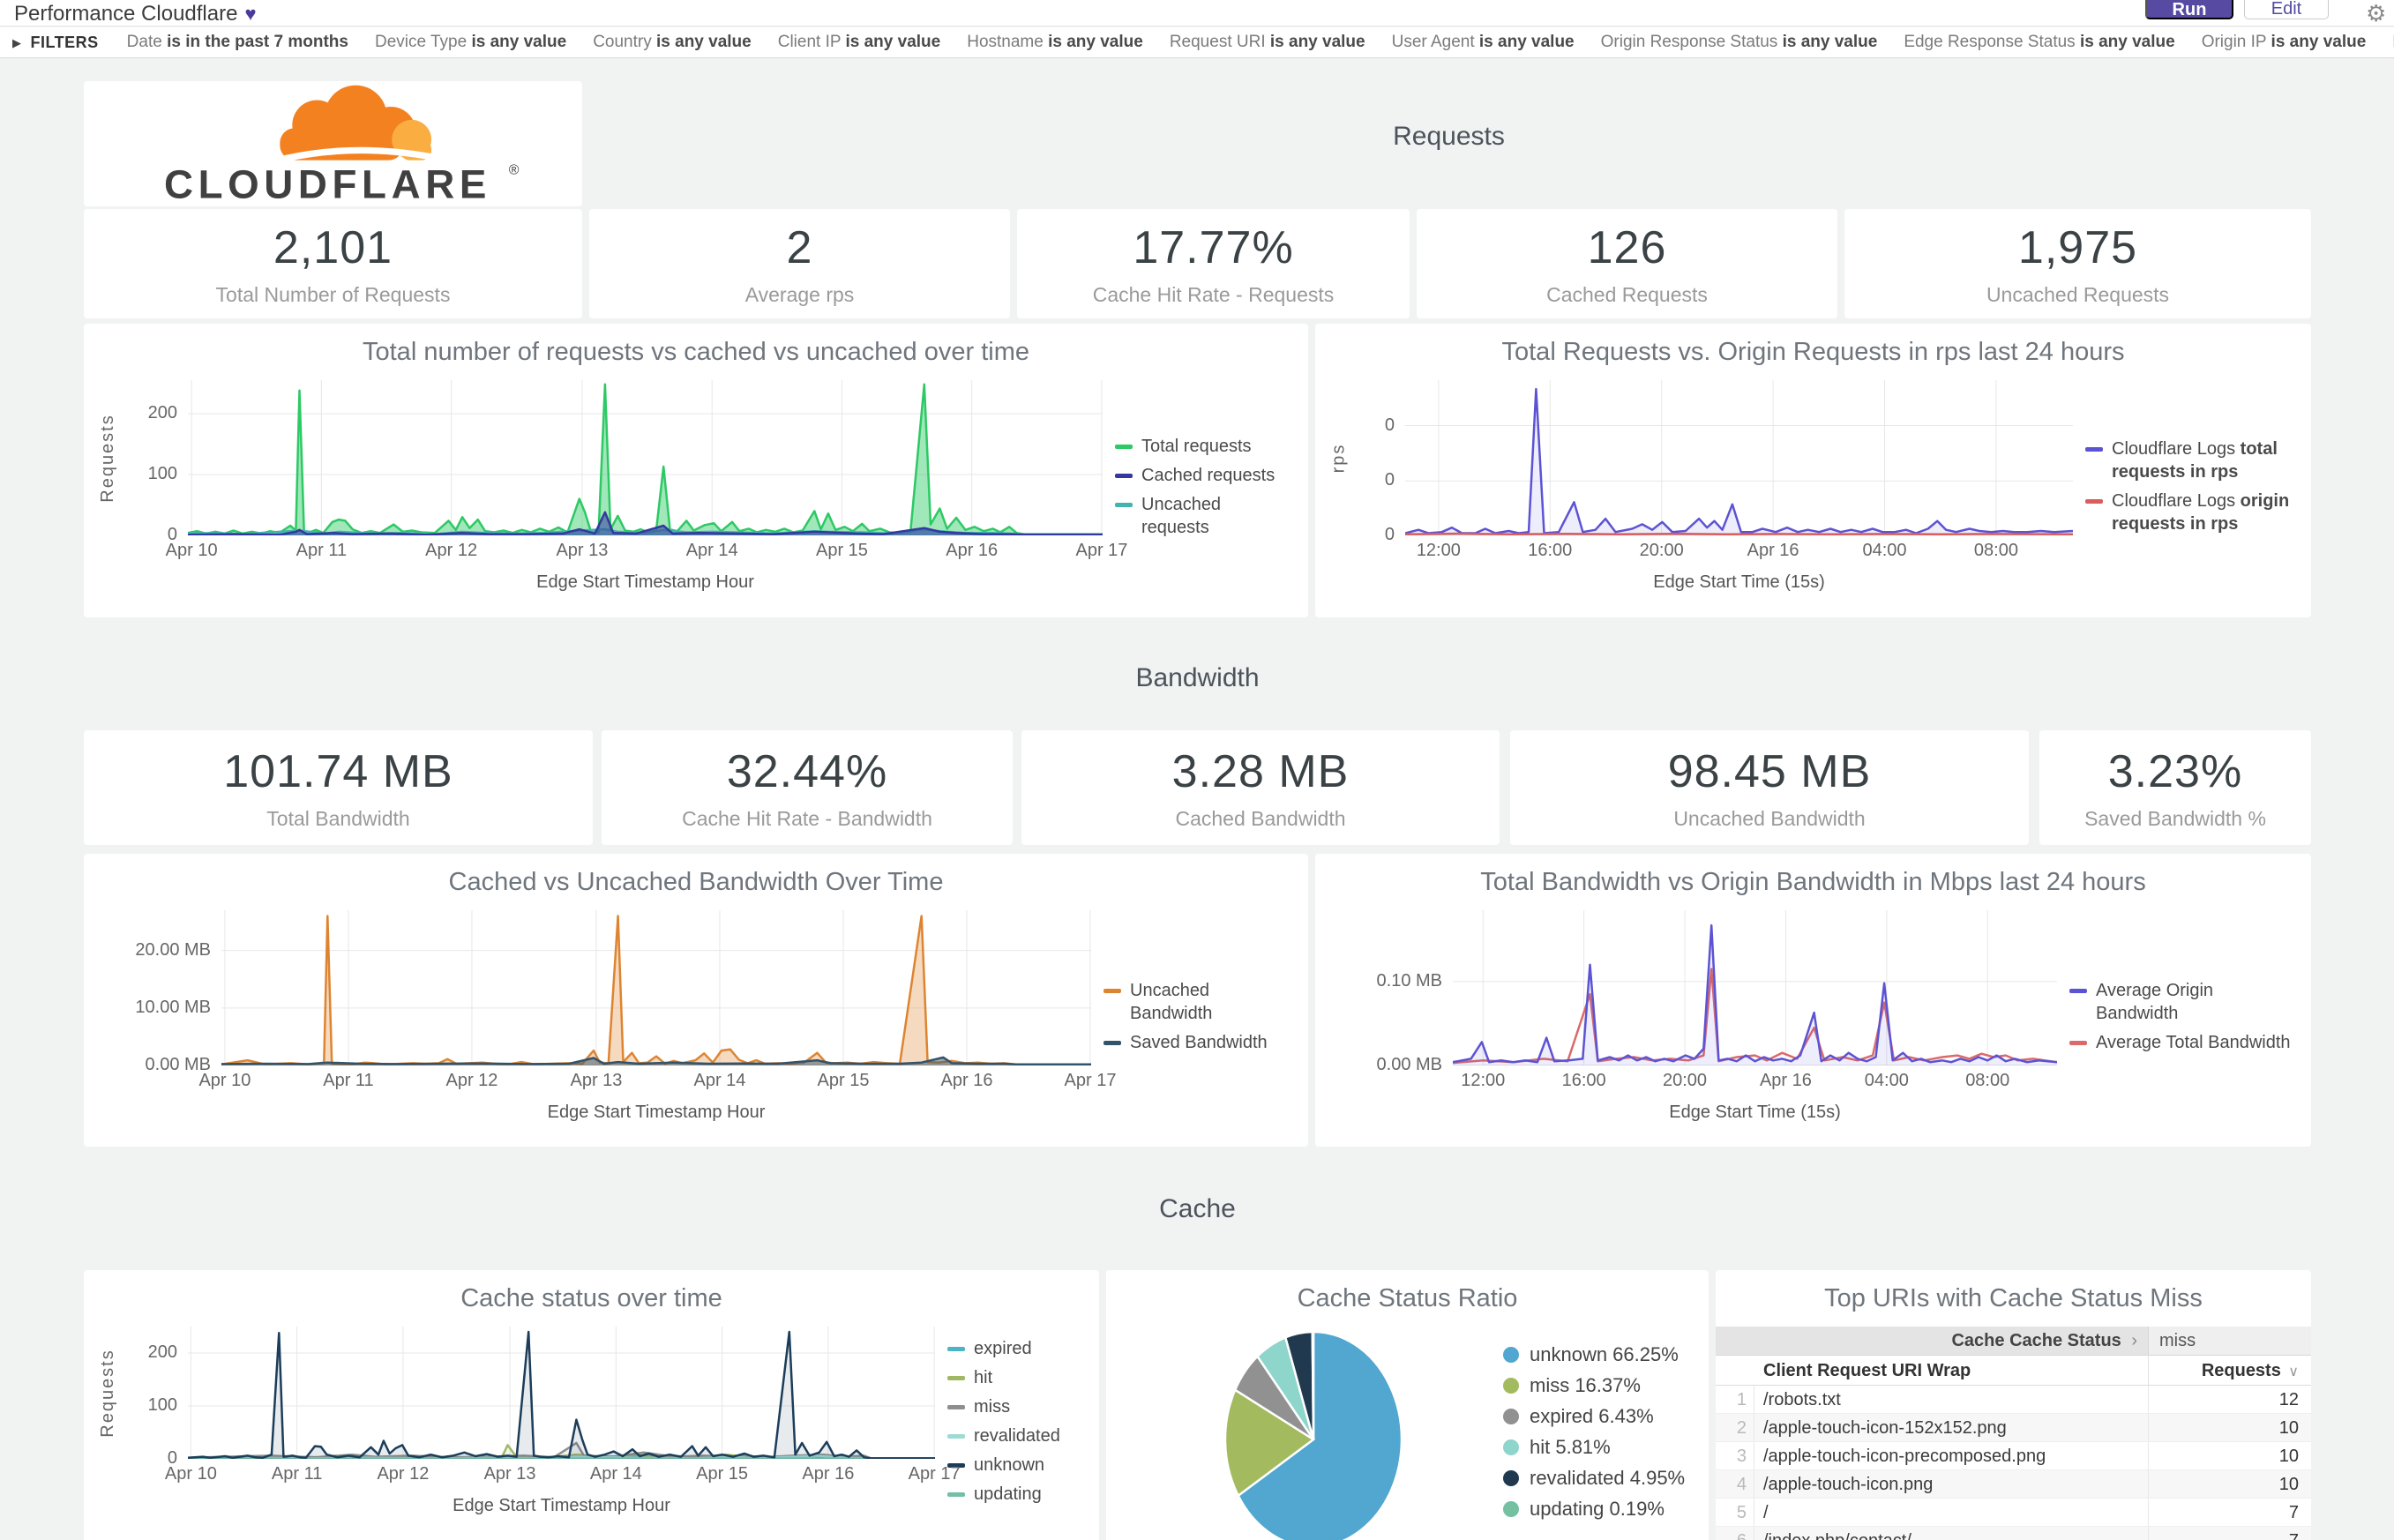 The height and width of the screenshot is (1540, 2394). I want to click on x-tick-label: Apr 10, so click(191, 550).